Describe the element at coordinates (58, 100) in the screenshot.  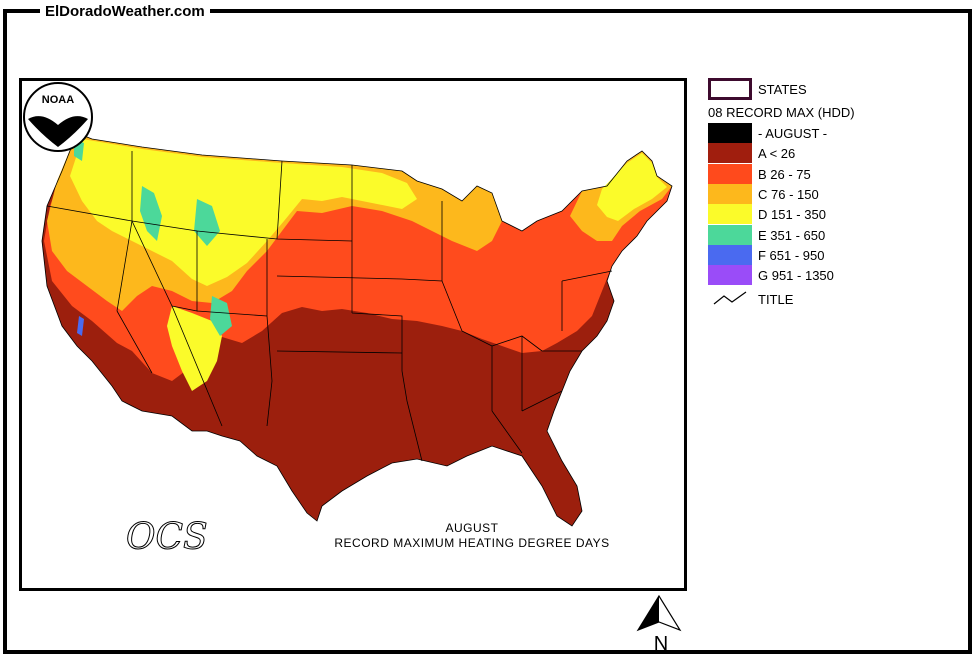
I see `noaa-logo-text: NOAA` at that location.